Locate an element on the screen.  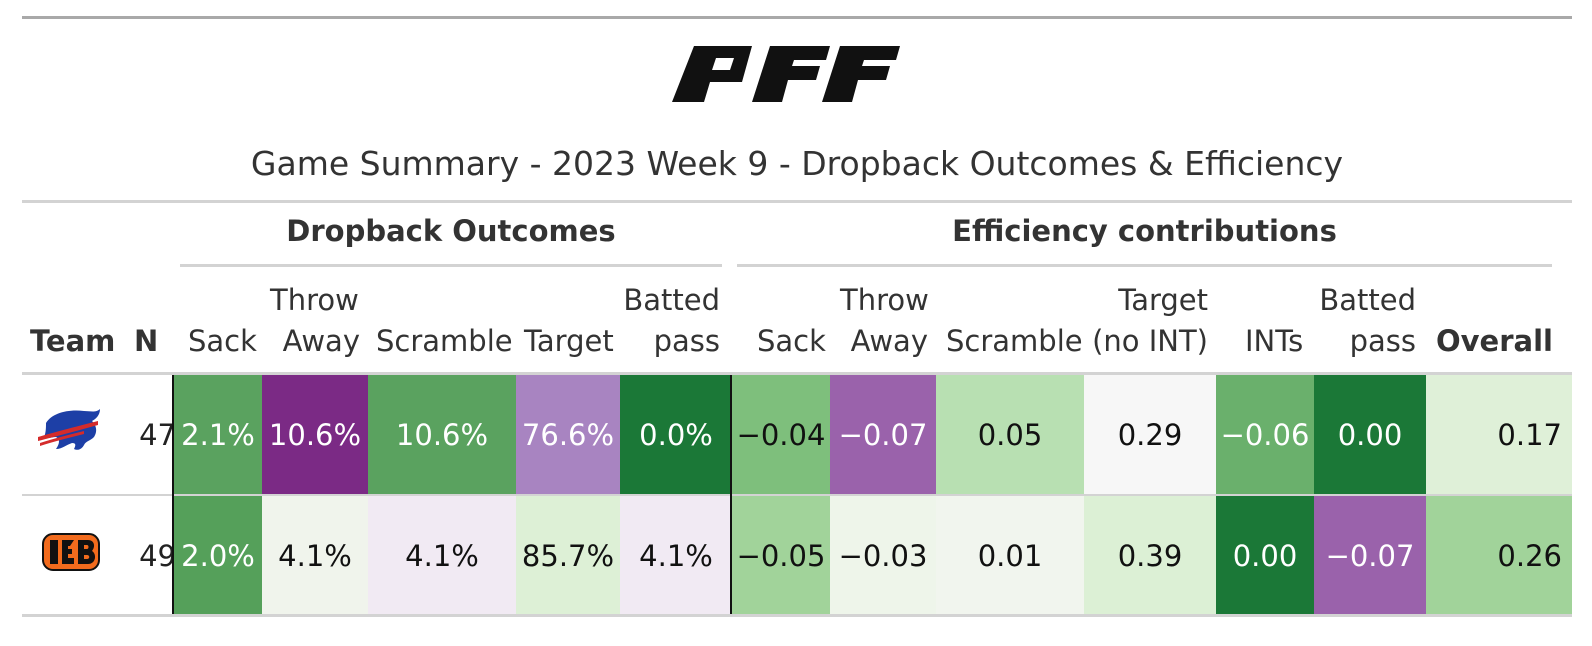
cell-n: 49 is located at coordinates (157, 555).